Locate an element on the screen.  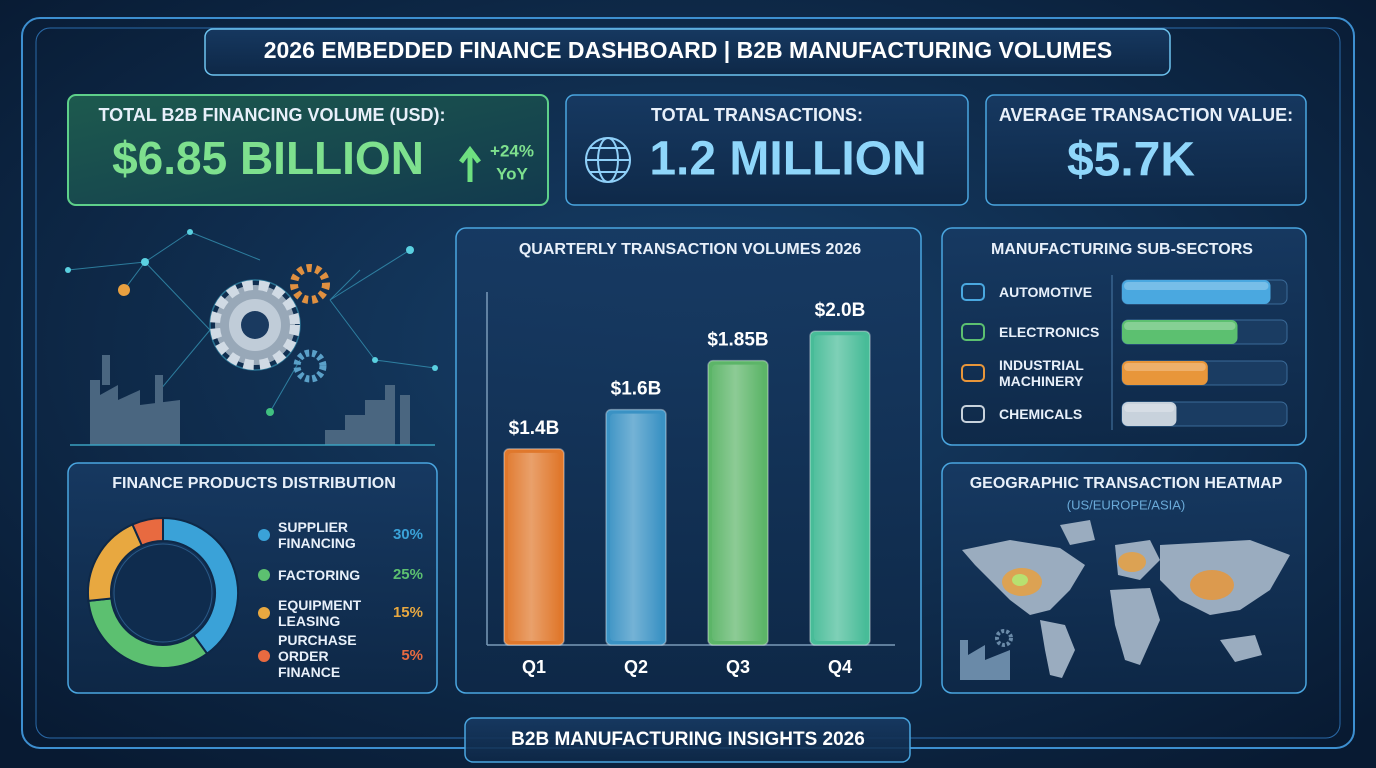
x-tick-label: Q2 is located at coordinates (636, 667).